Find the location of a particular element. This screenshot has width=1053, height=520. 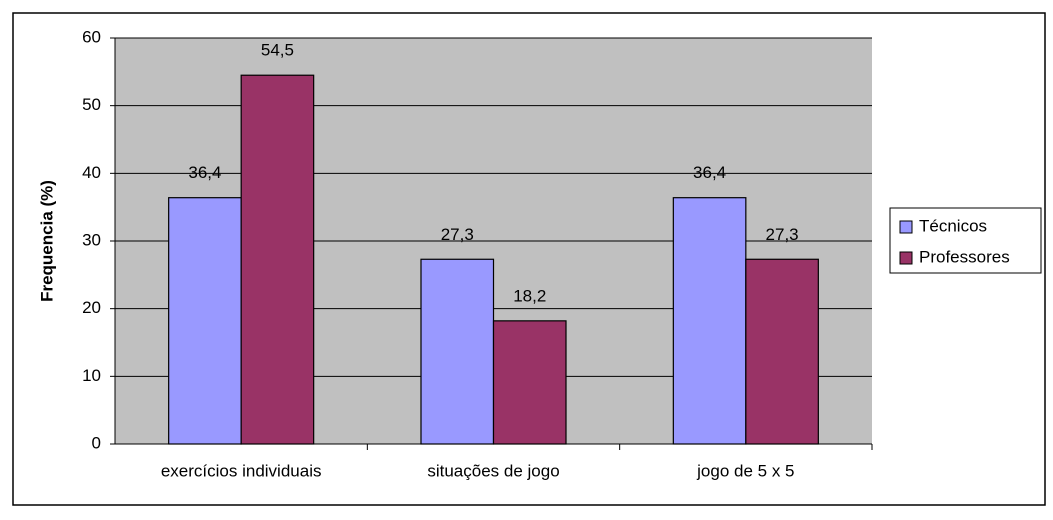

legend-label: Técnicos is located at coordinates (953, 225).